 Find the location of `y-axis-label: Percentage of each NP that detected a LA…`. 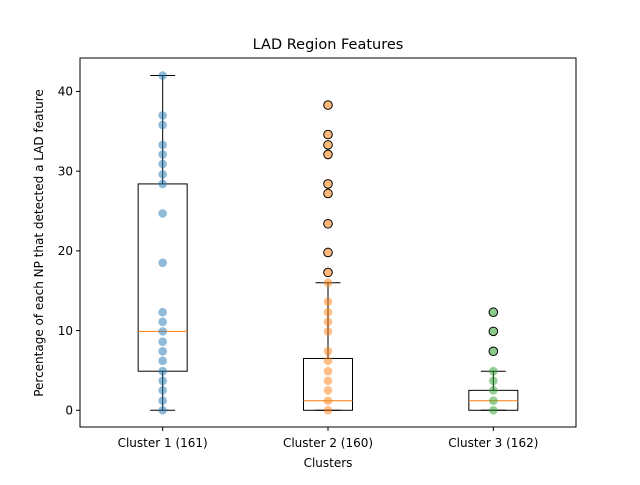

y-axis-label: Percentage of each NP that detected a LA… is located at coordinates (39, 243).